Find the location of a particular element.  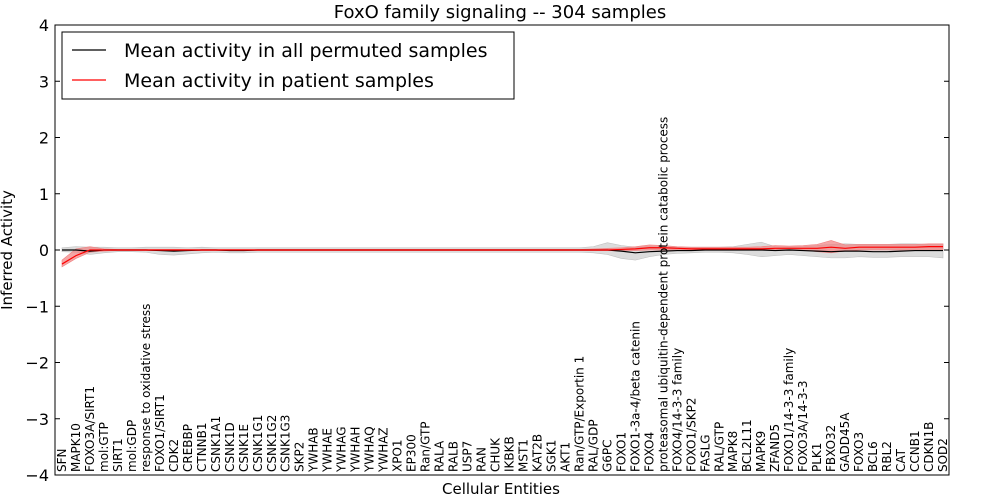

legend-label-permuted: Mean activity in all permuted samples is located at coordinates (305, 51).